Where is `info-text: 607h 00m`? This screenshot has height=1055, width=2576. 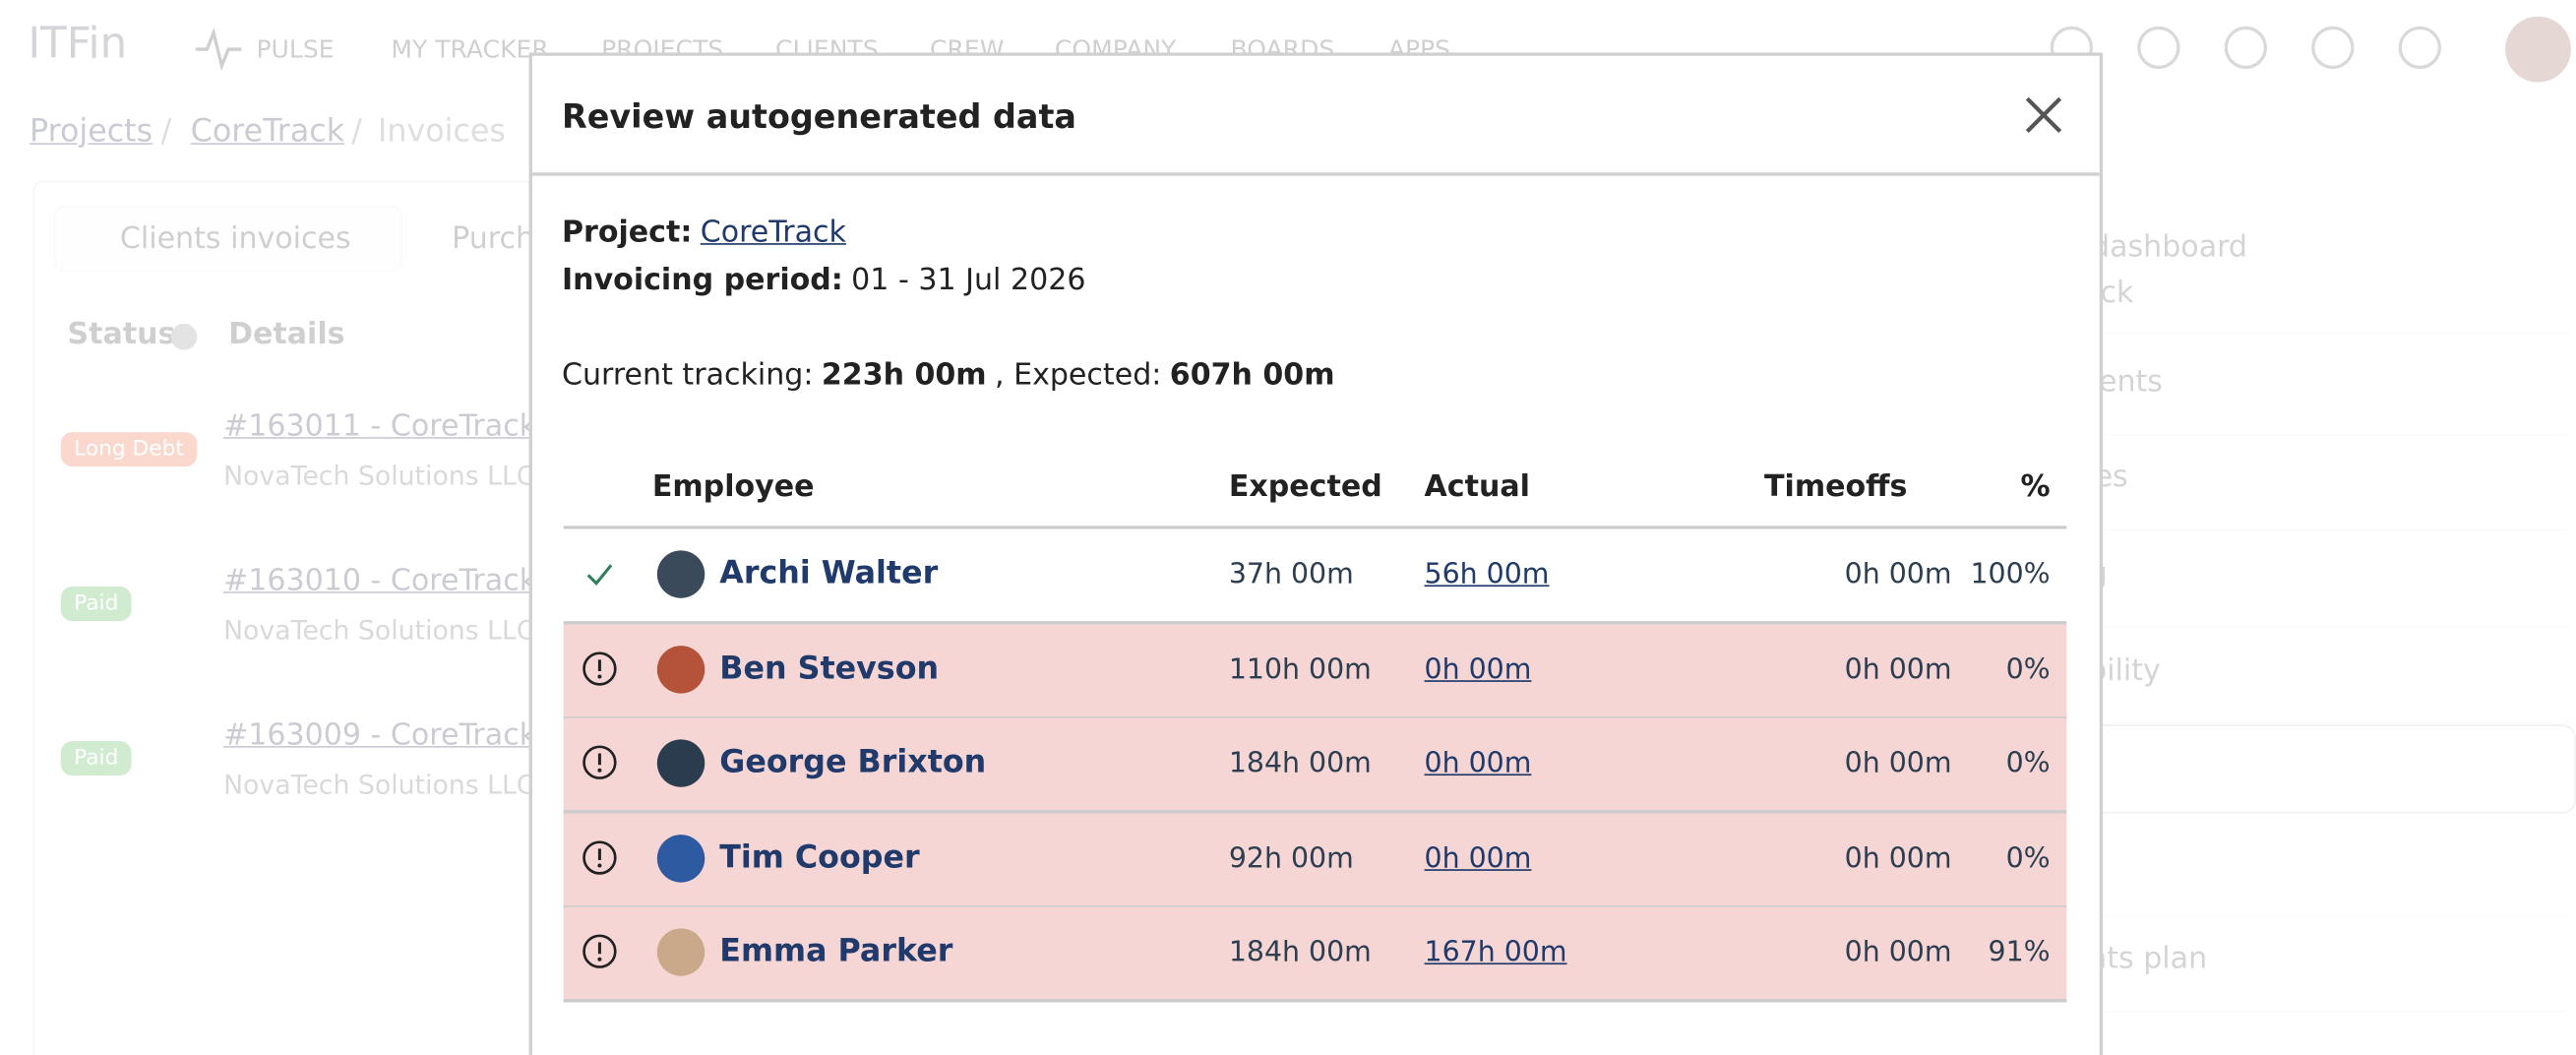 info-text: 607h 00m is located at coordinates (1252, 376).